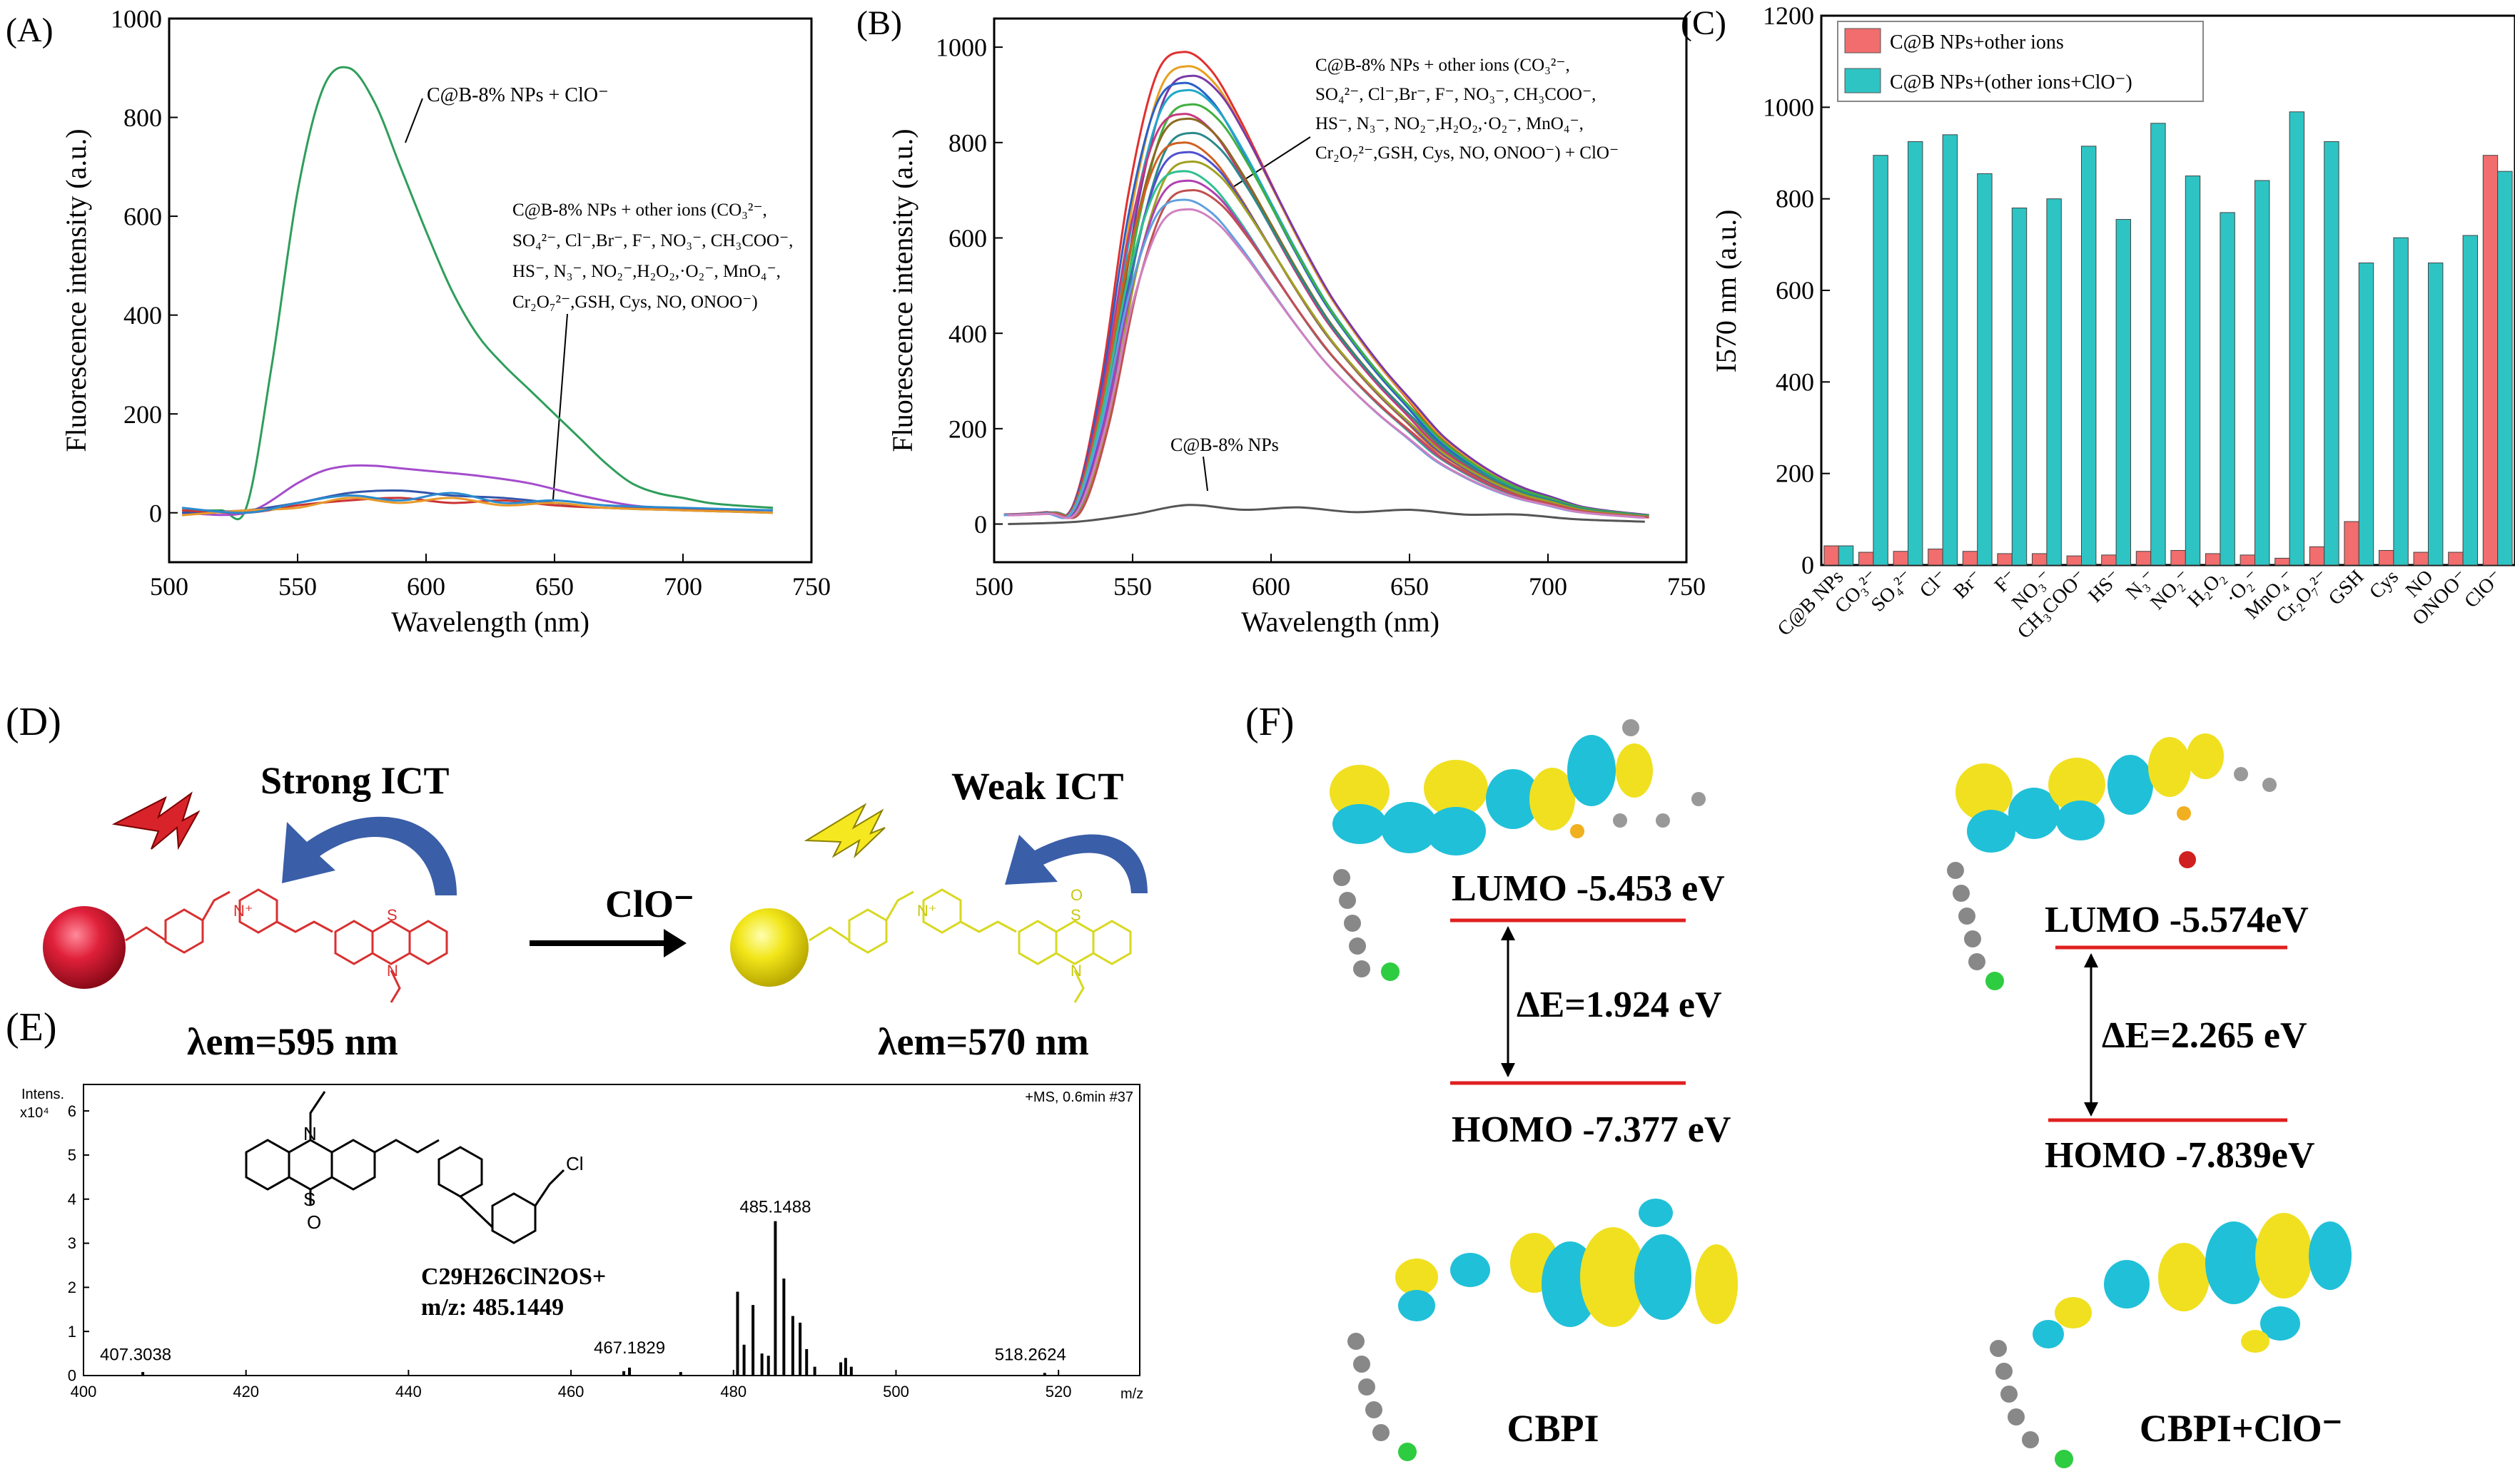 This screenshot has width=2515, height=1484. What do you see at coordinates (76, 290) in the screenshot?
I see `panel-a-ylabel: Fluorescence intensity (a.u.)` at bounding box center [76, 290].